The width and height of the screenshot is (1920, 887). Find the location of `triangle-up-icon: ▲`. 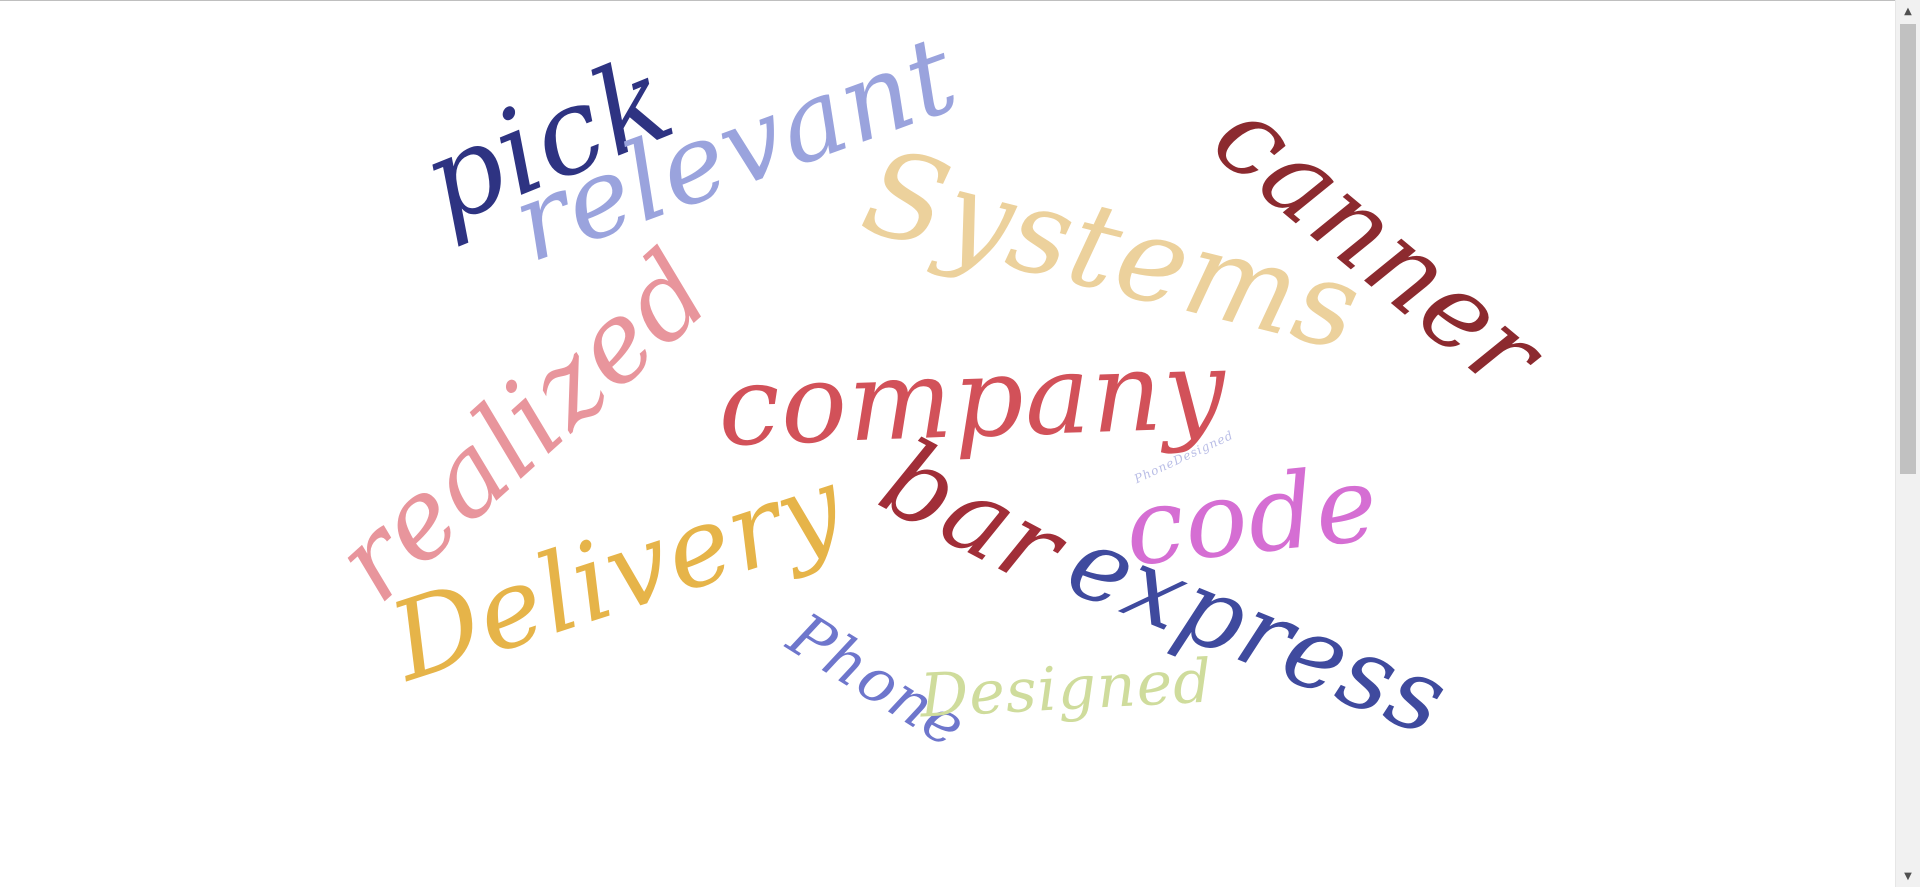

triangle-up-icon: ▲ is located at coordinates (1908, 11).